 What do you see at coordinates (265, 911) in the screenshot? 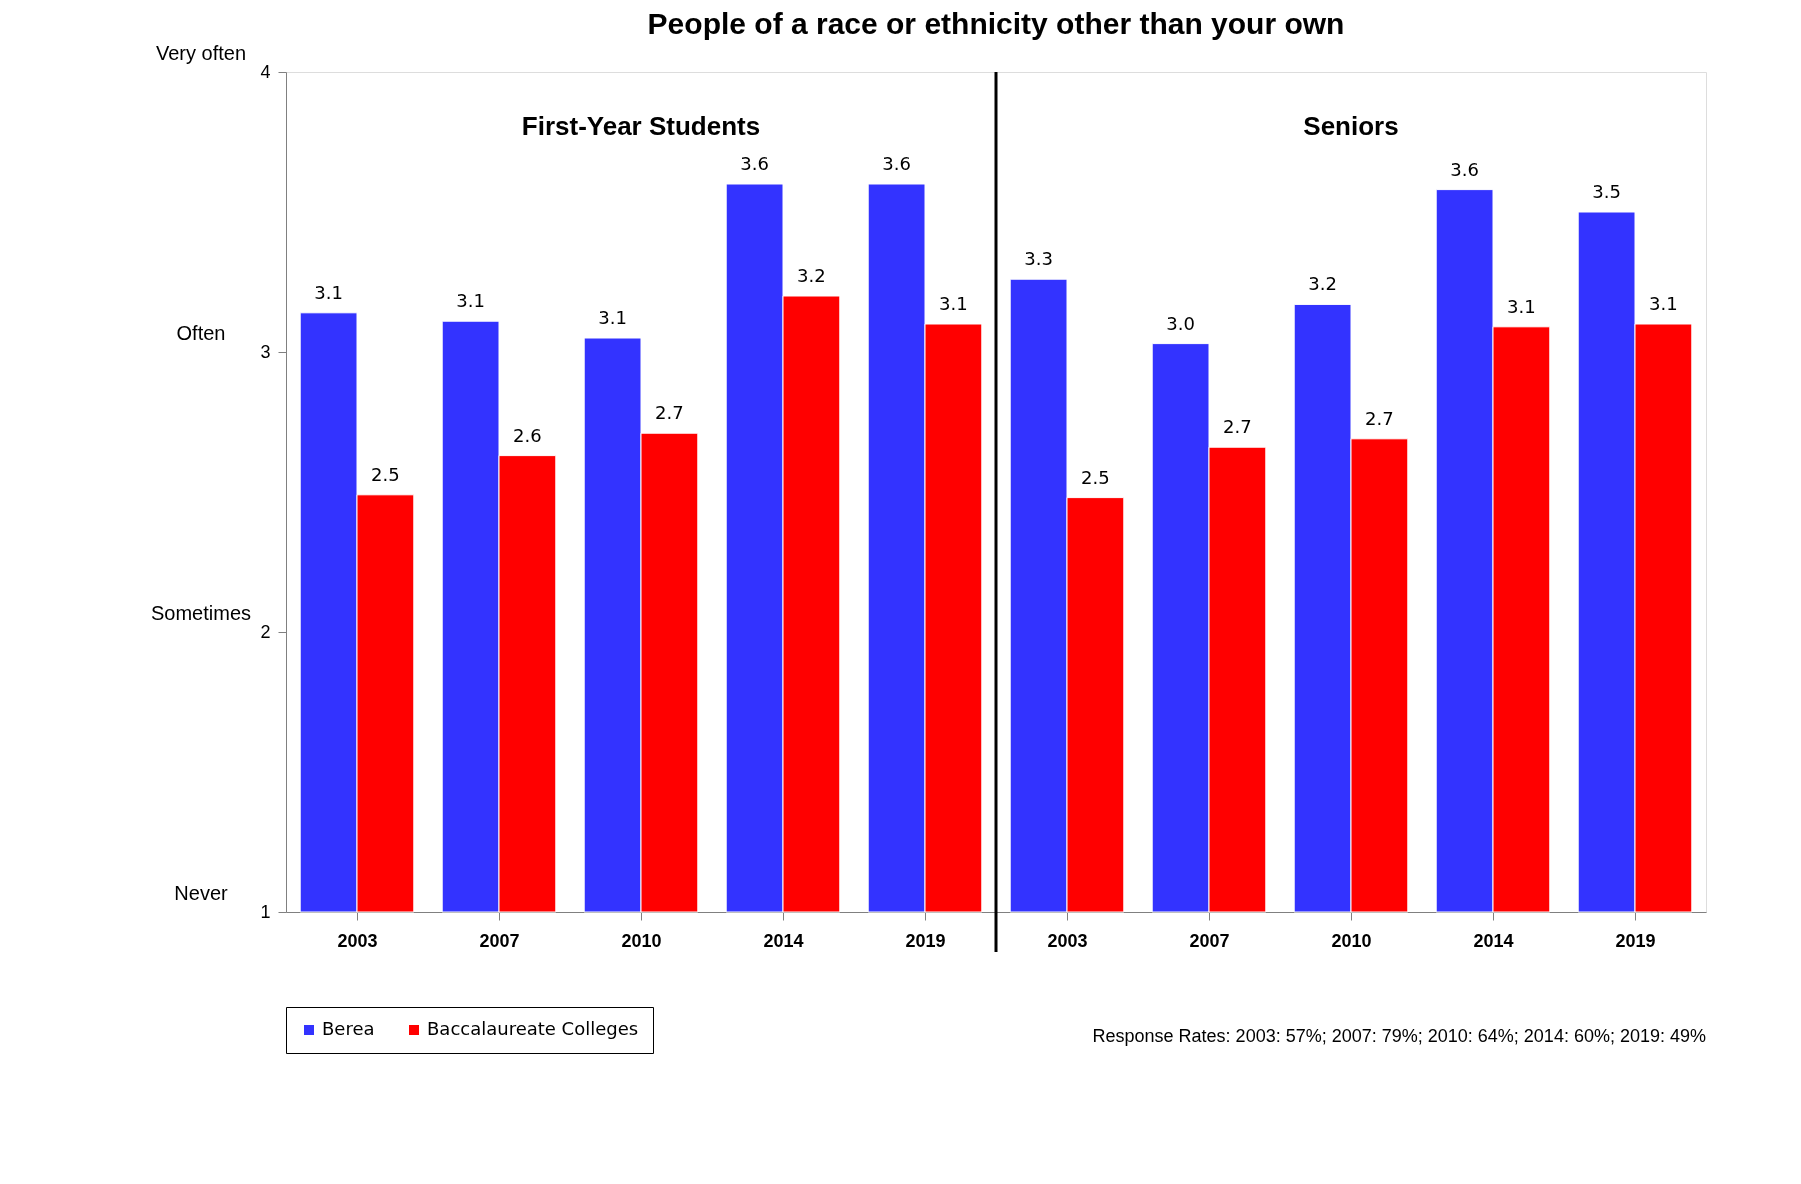
I see `y-tick-label: 1` at bounding box center [265, 911].